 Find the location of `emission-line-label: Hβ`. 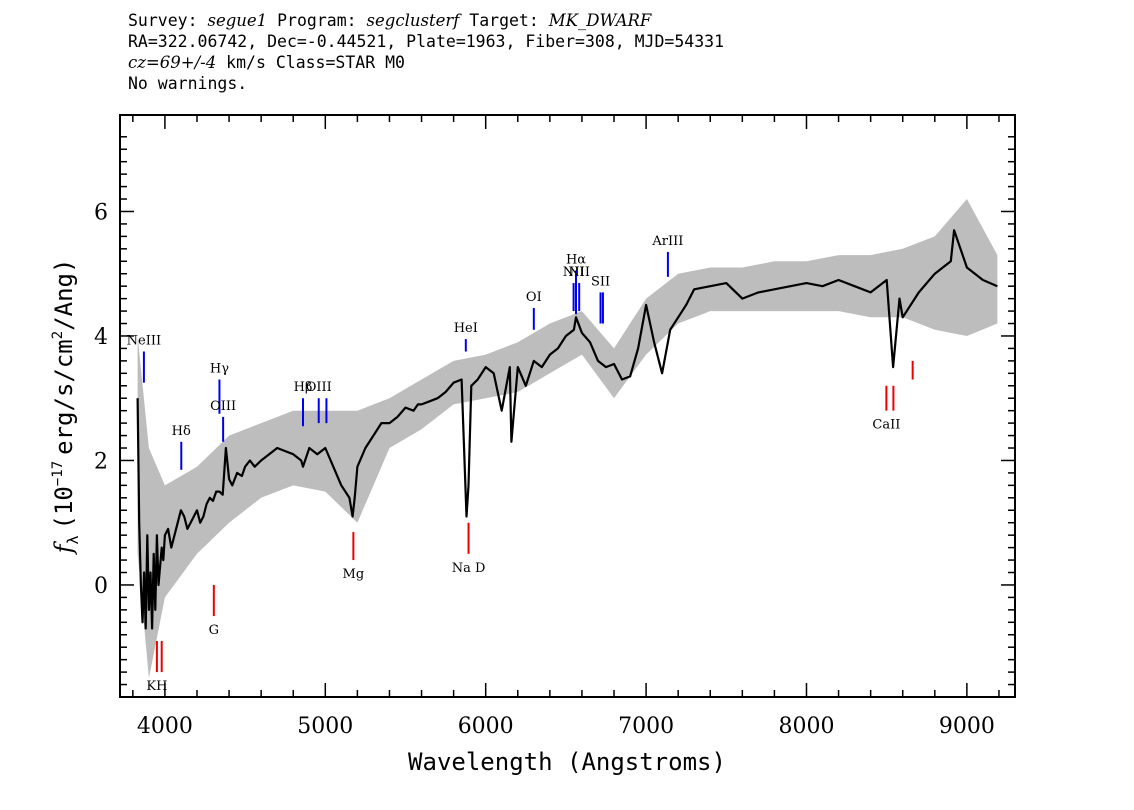

emission-line-label: Hβ is located at coordinates (303, 387).